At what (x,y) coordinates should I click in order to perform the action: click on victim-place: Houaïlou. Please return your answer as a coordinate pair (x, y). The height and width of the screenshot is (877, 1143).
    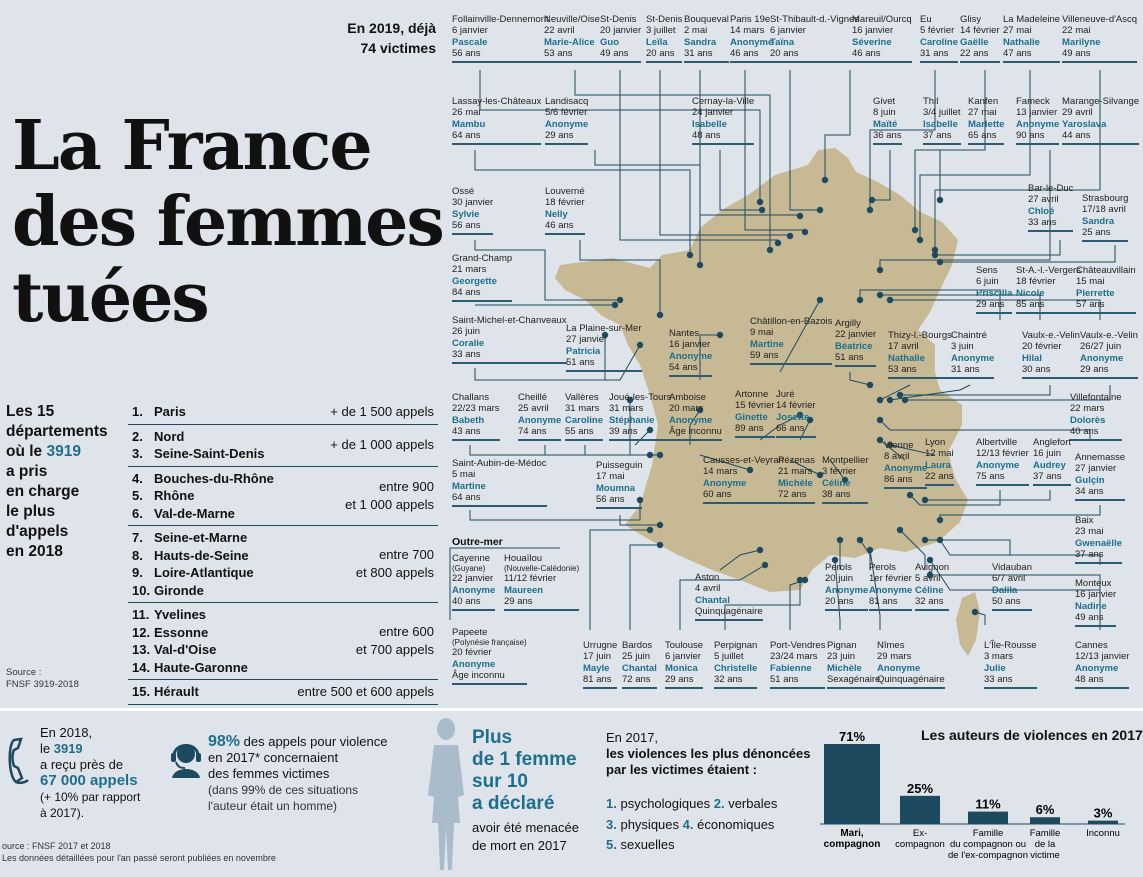
    Looking at the image, I should click on (523, 558).